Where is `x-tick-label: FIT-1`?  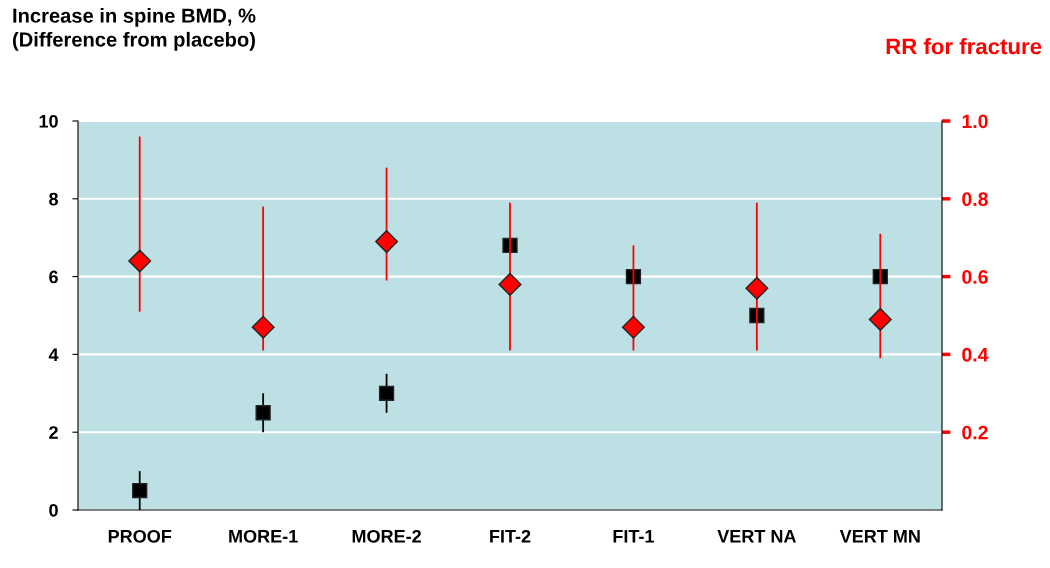 x-tick-label: FIT-1 is located at coordinates (633, 536).